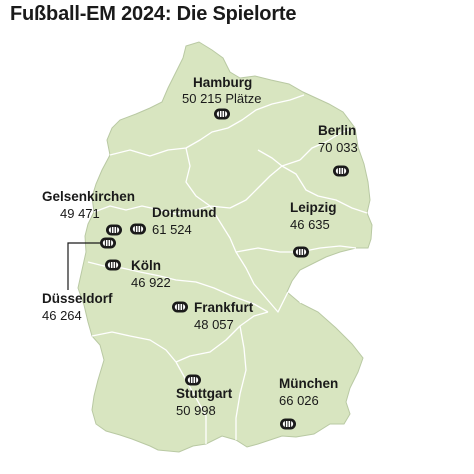  Describe the element at coordinates (77, 298) in the screenshot. I see `city-name-duesseldorf: Düsseldorf` at that location.